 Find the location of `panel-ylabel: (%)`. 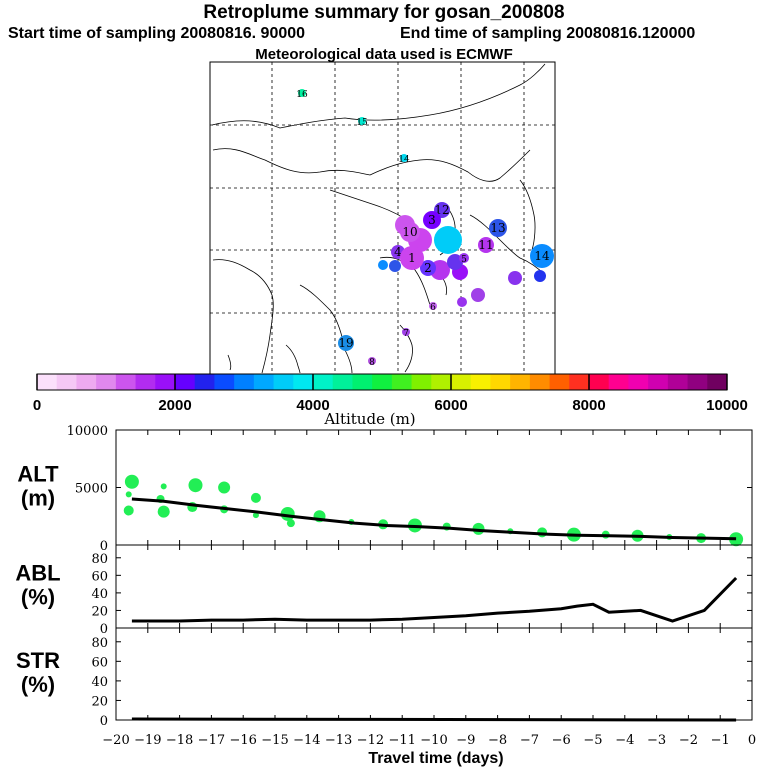

panel-ylabel: (%) is located at coordinates (38, 684).